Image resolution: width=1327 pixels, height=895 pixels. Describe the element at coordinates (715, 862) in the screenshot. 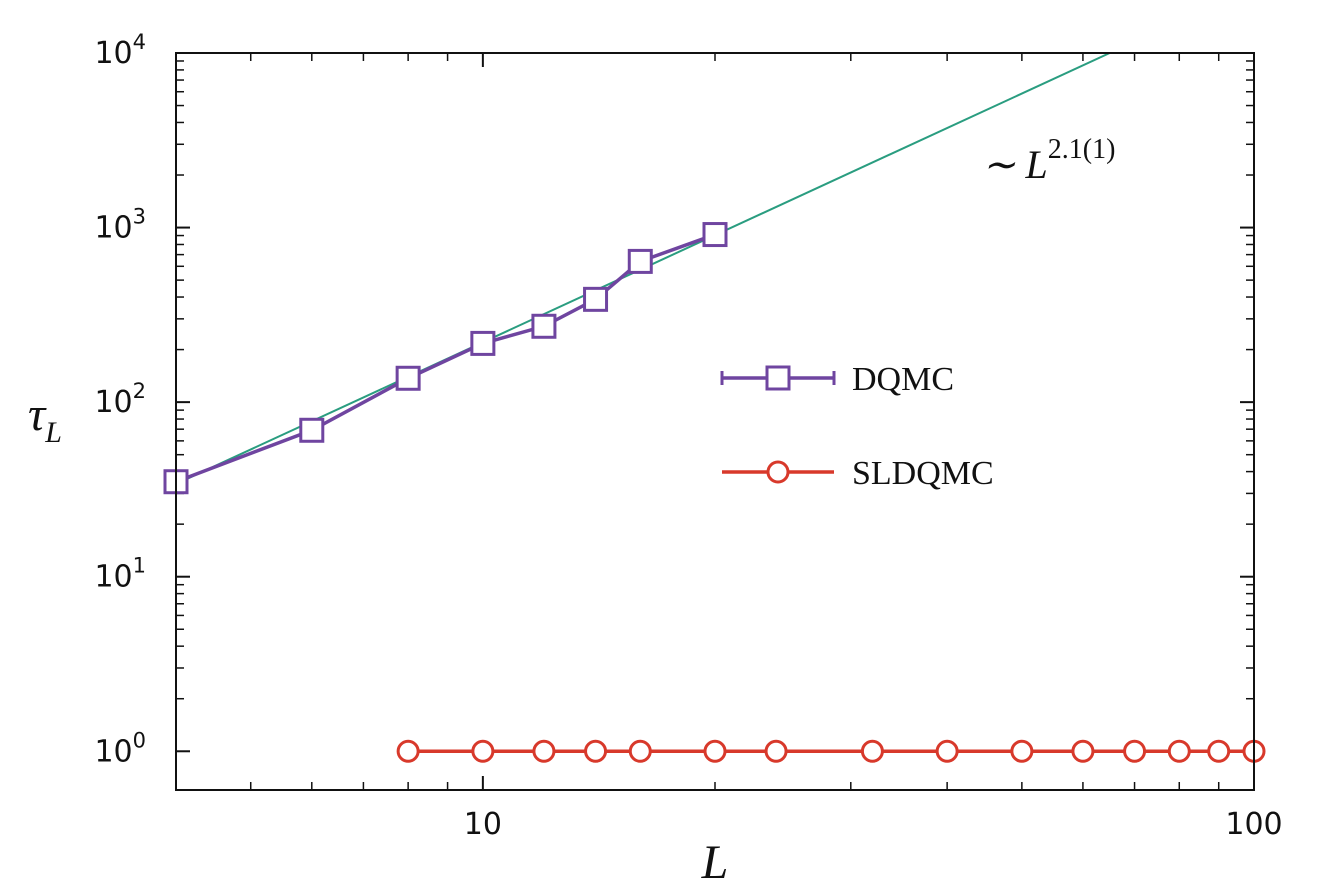

I see `x-axis-label: L` at that location.